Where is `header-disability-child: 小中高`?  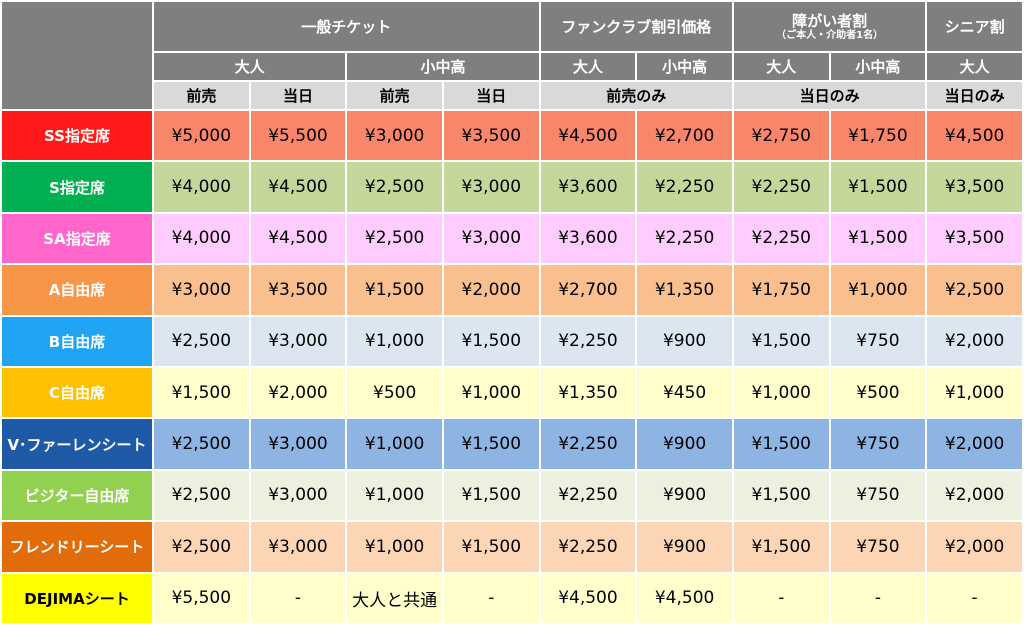
header-disability-child: 小中高 is located at coordinates (878, 66).